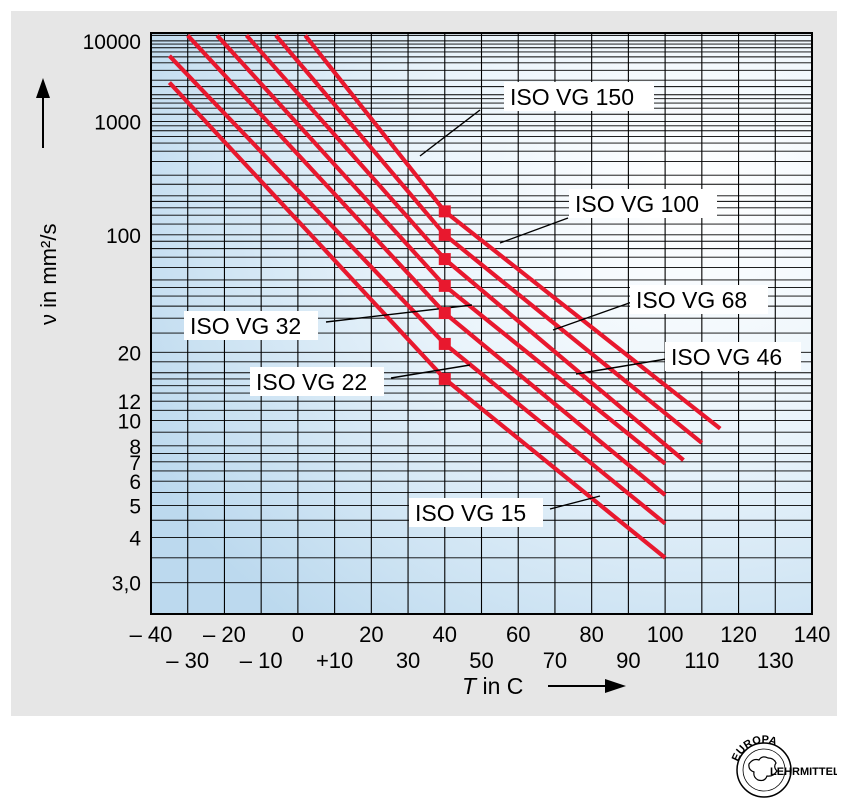 This screenshot has height=810, width=848. I want to click on x-tick-label: 140, so click(812, 634).